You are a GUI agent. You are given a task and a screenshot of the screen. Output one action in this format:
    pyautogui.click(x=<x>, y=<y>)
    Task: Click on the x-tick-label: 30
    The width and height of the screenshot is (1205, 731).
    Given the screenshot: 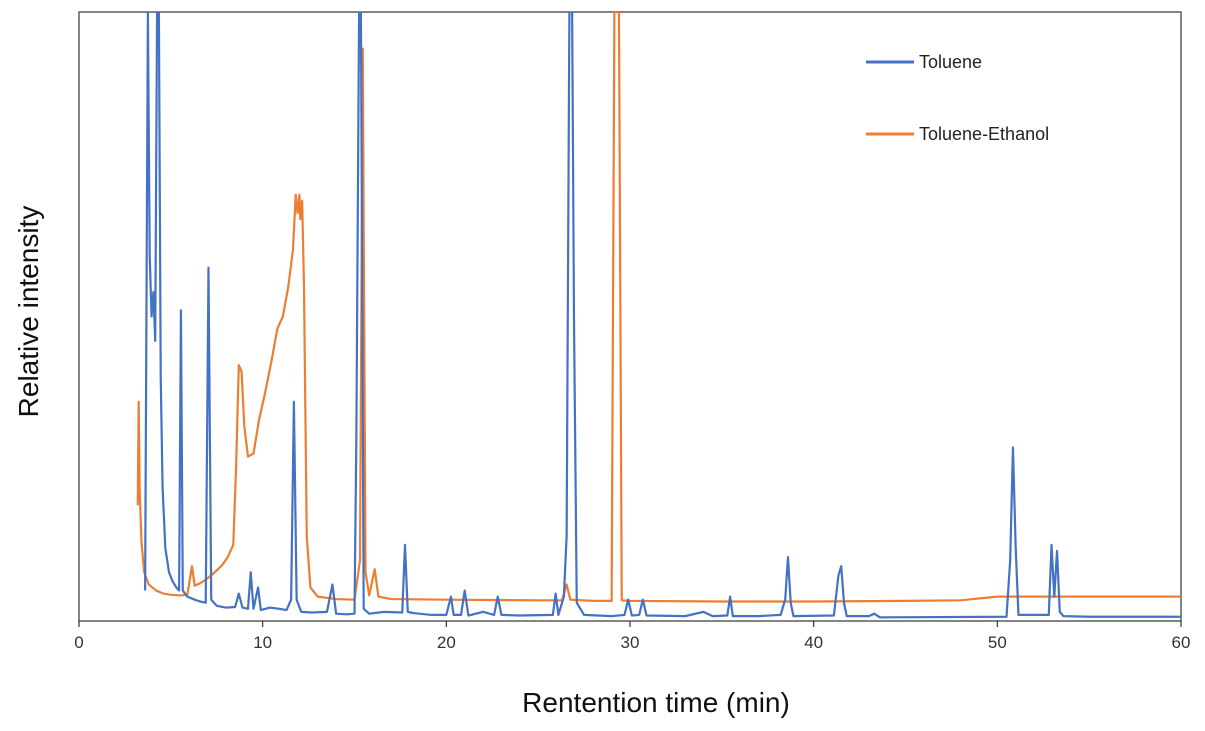 What is the action you would take?
    pyautogui.click(x=630, y=642)
    